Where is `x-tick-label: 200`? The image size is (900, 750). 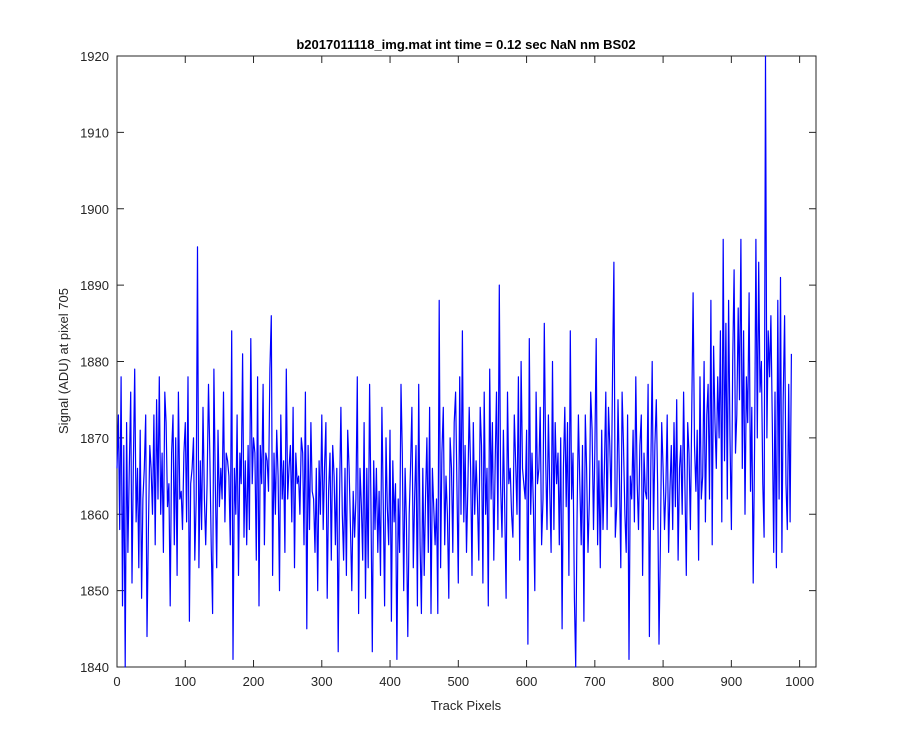
x-tick-label: 200 is located at coordinates (254, 681).